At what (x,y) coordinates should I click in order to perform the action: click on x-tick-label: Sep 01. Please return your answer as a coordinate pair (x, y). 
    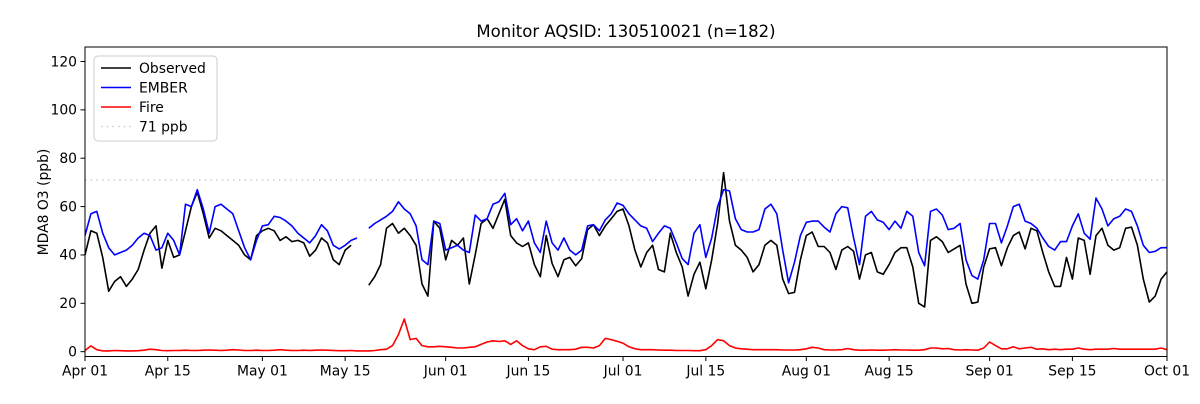
    Looking at the image, I should click on (989, 372).